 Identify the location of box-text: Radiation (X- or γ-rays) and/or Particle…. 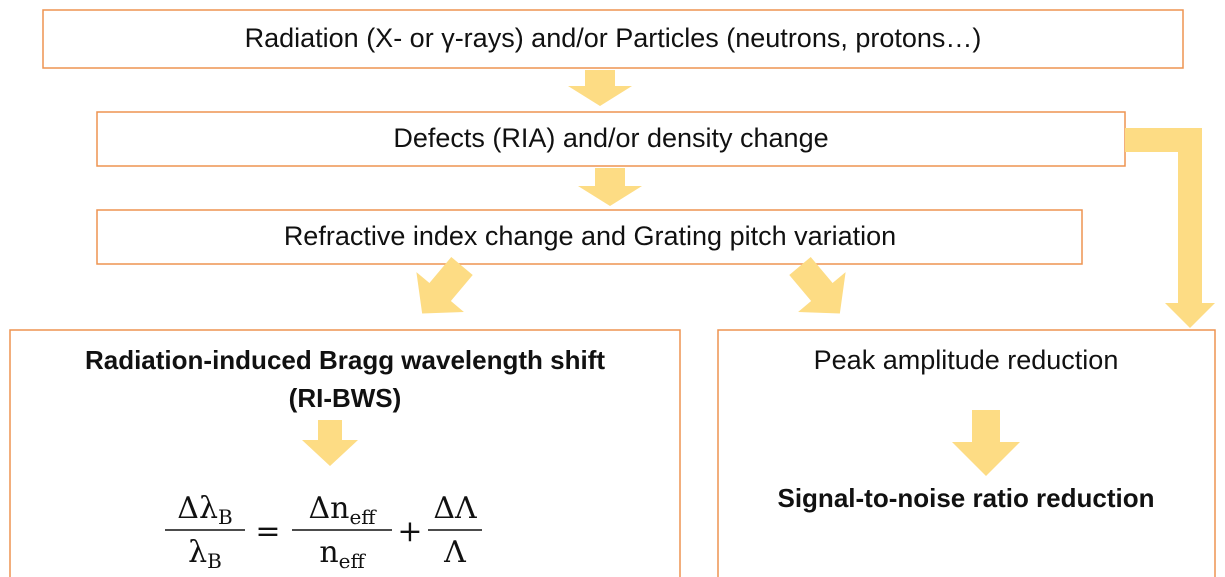
(613, 38).